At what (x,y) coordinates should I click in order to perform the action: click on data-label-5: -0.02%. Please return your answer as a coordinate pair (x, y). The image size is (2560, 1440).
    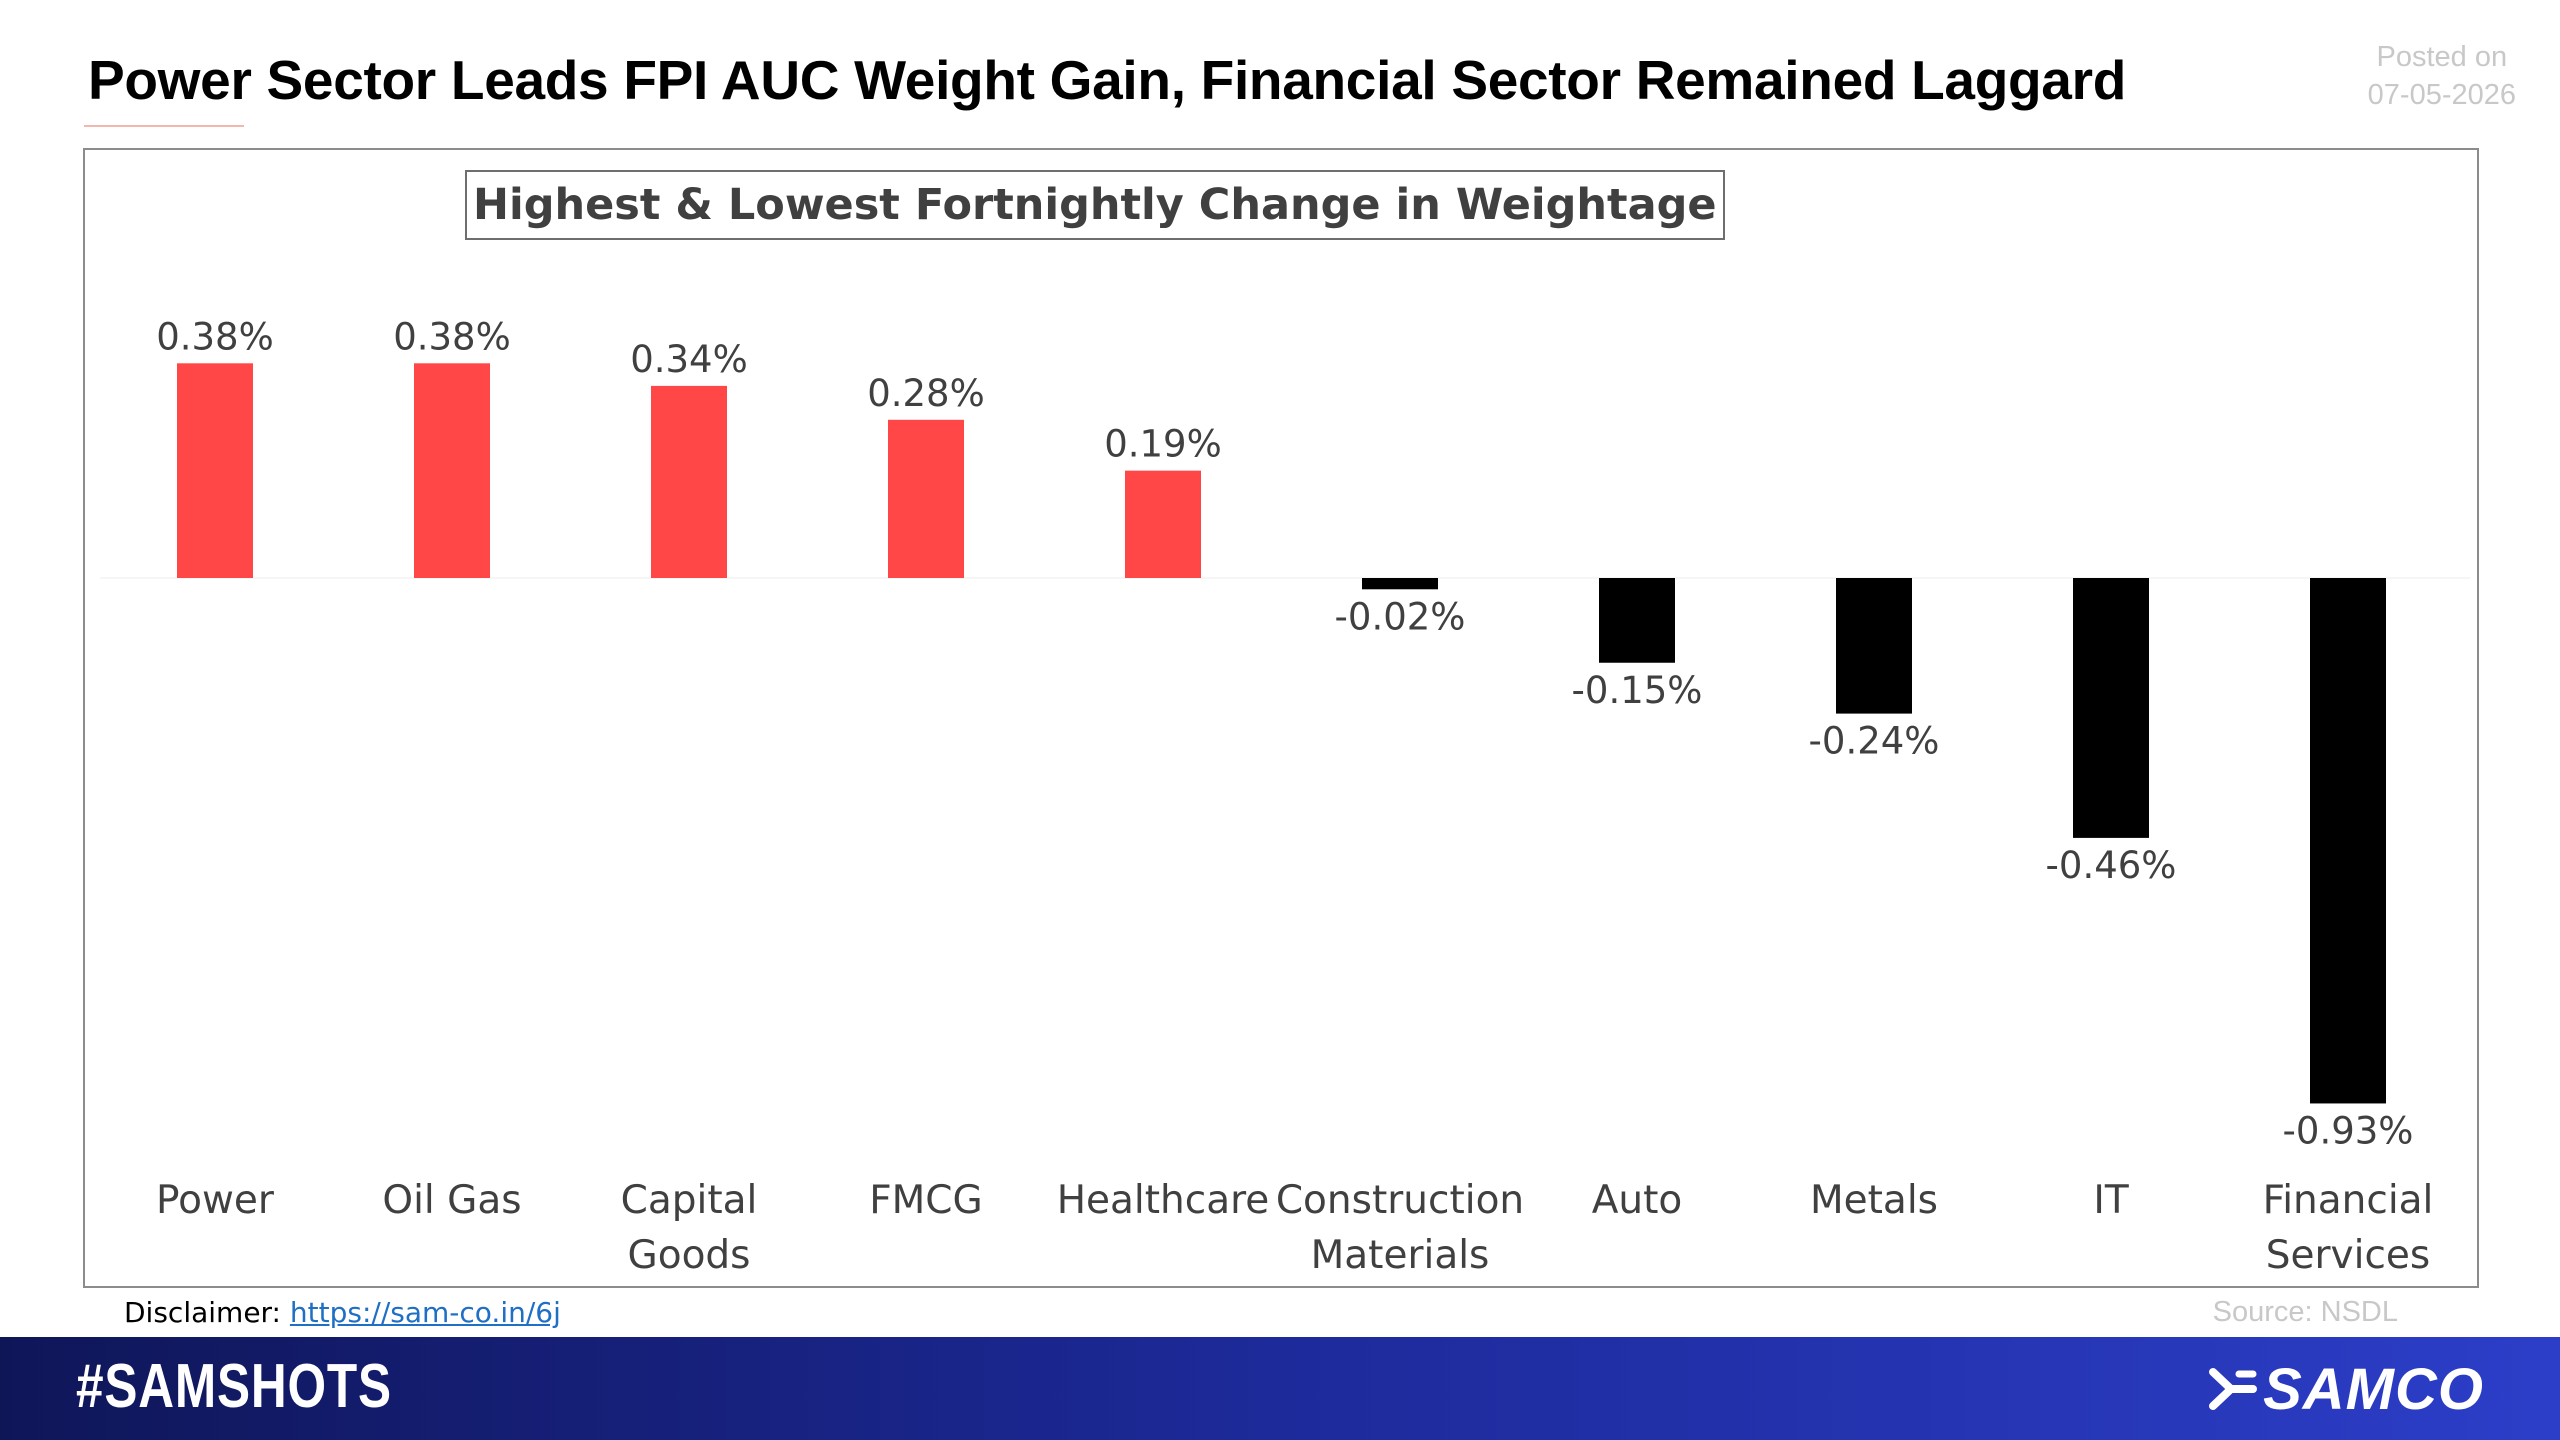
    Looking at the image, I should click on (1400, 616).